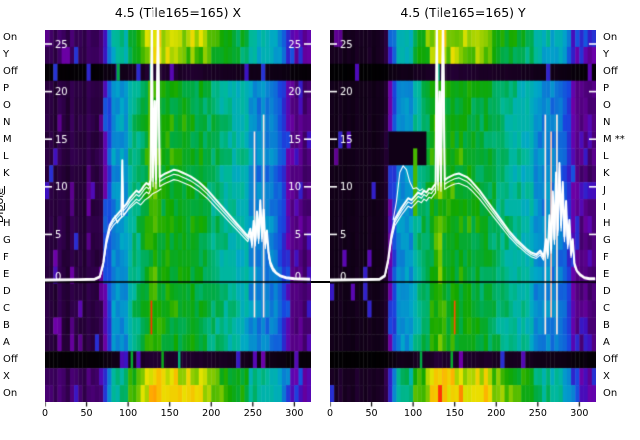  What do you see at coordinates (6, 275) in the screenshot?
I see `dipole-label-left: E` at bounding box center [6, 275].